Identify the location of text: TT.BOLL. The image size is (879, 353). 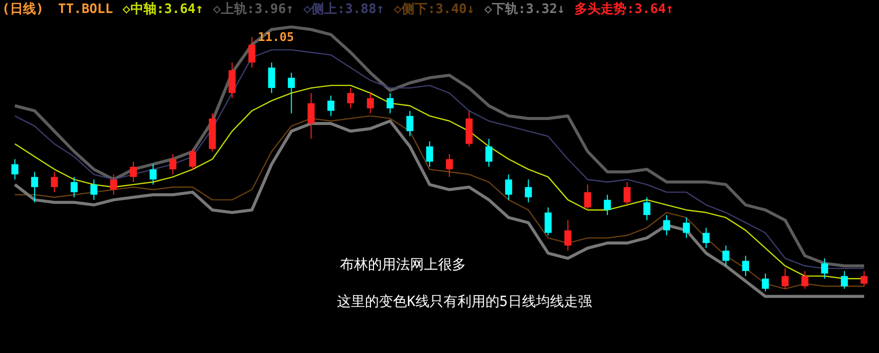
(86, 9).